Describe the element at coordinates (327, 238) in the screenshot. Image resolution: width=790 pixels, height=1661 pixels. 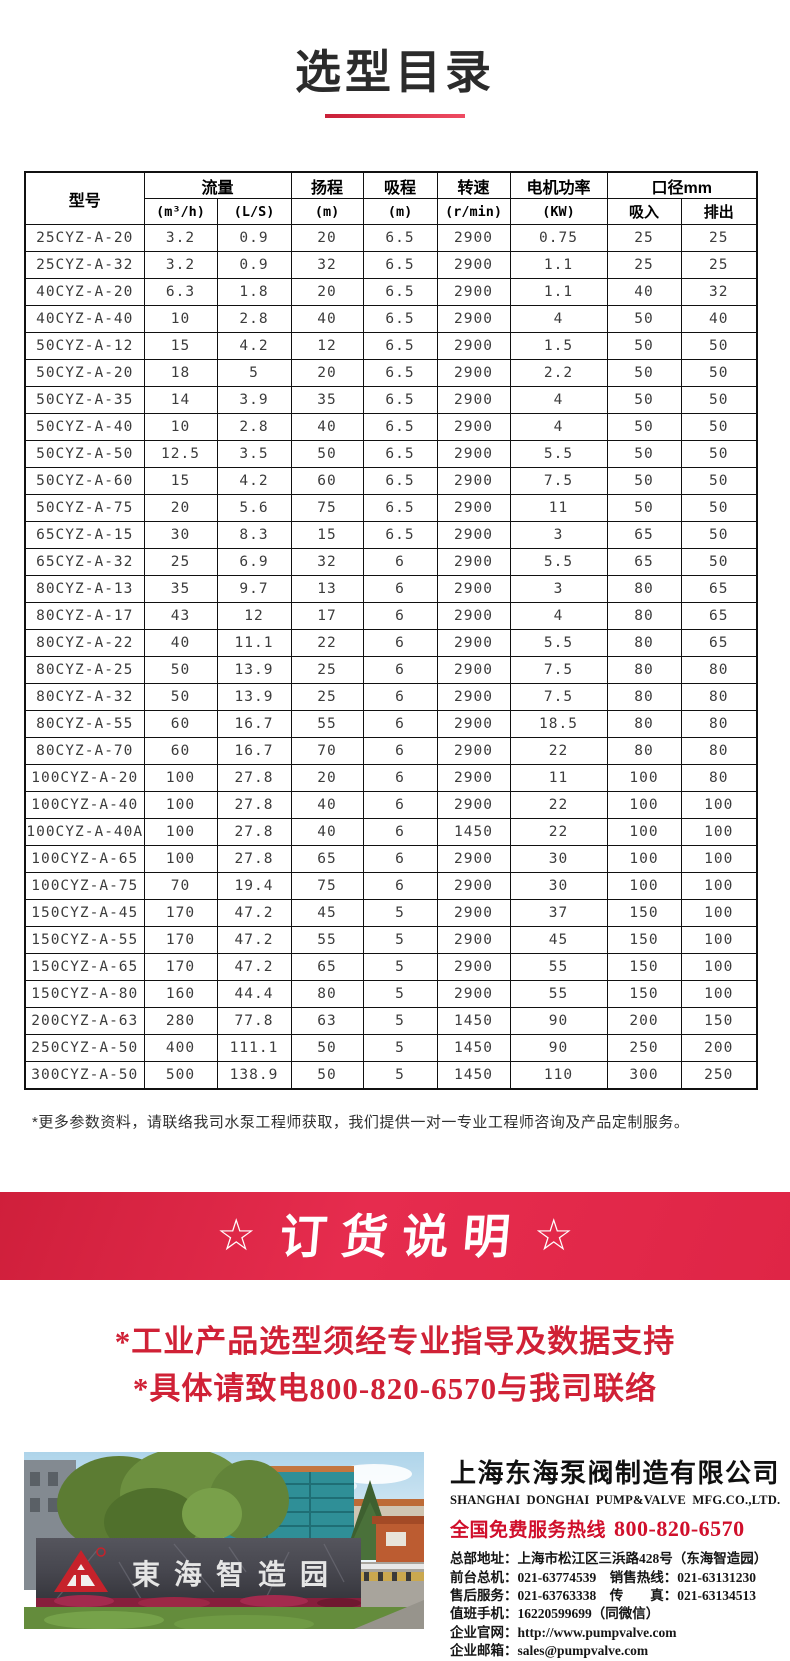
I see `value-cell: 20` at that location.